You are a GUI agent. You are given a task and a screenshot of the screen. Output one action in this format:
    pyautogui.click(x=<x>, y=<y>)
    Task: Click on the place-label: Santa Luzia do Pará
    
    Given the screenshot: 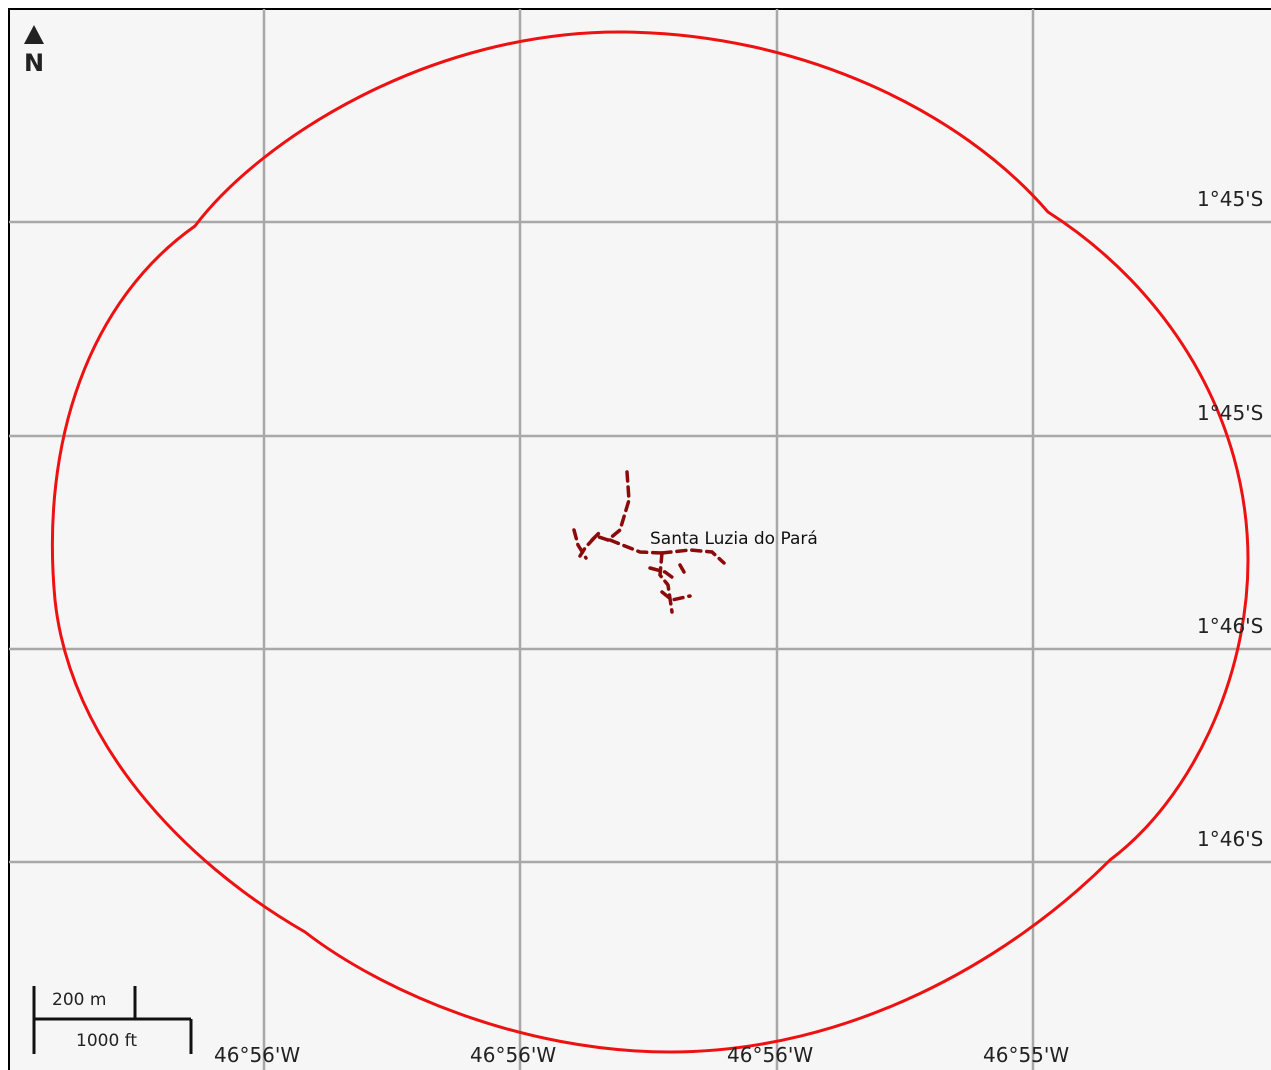 What is the action you would take?
    pyautogui.click(x=734, y=539)
    